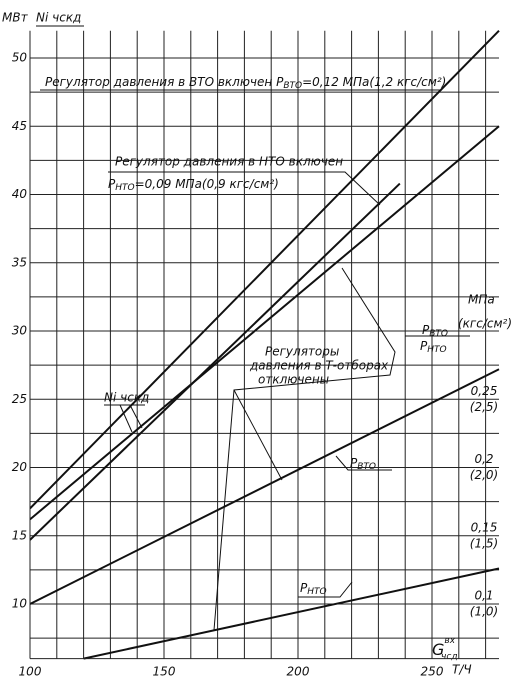  I want to click on x-tick-label: 150, so click(164, 672).